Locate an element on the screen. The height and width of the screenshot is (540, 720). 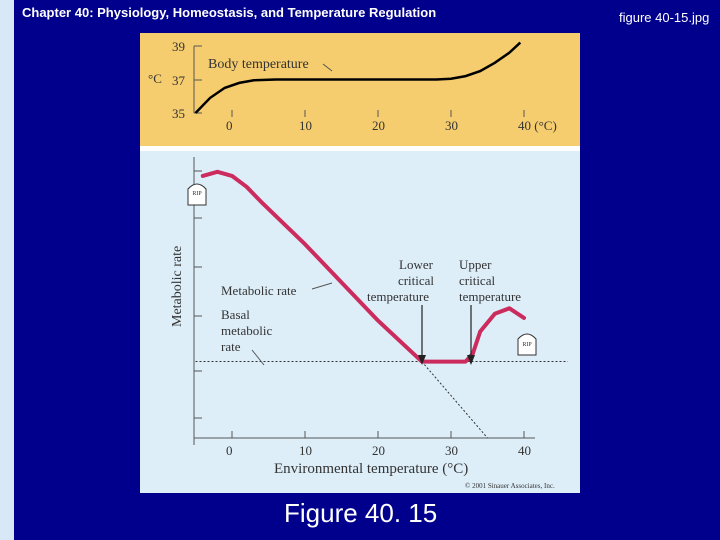
environmental-temperature-label: Environmental temperature (°C) is located at coordinates (371, 469).